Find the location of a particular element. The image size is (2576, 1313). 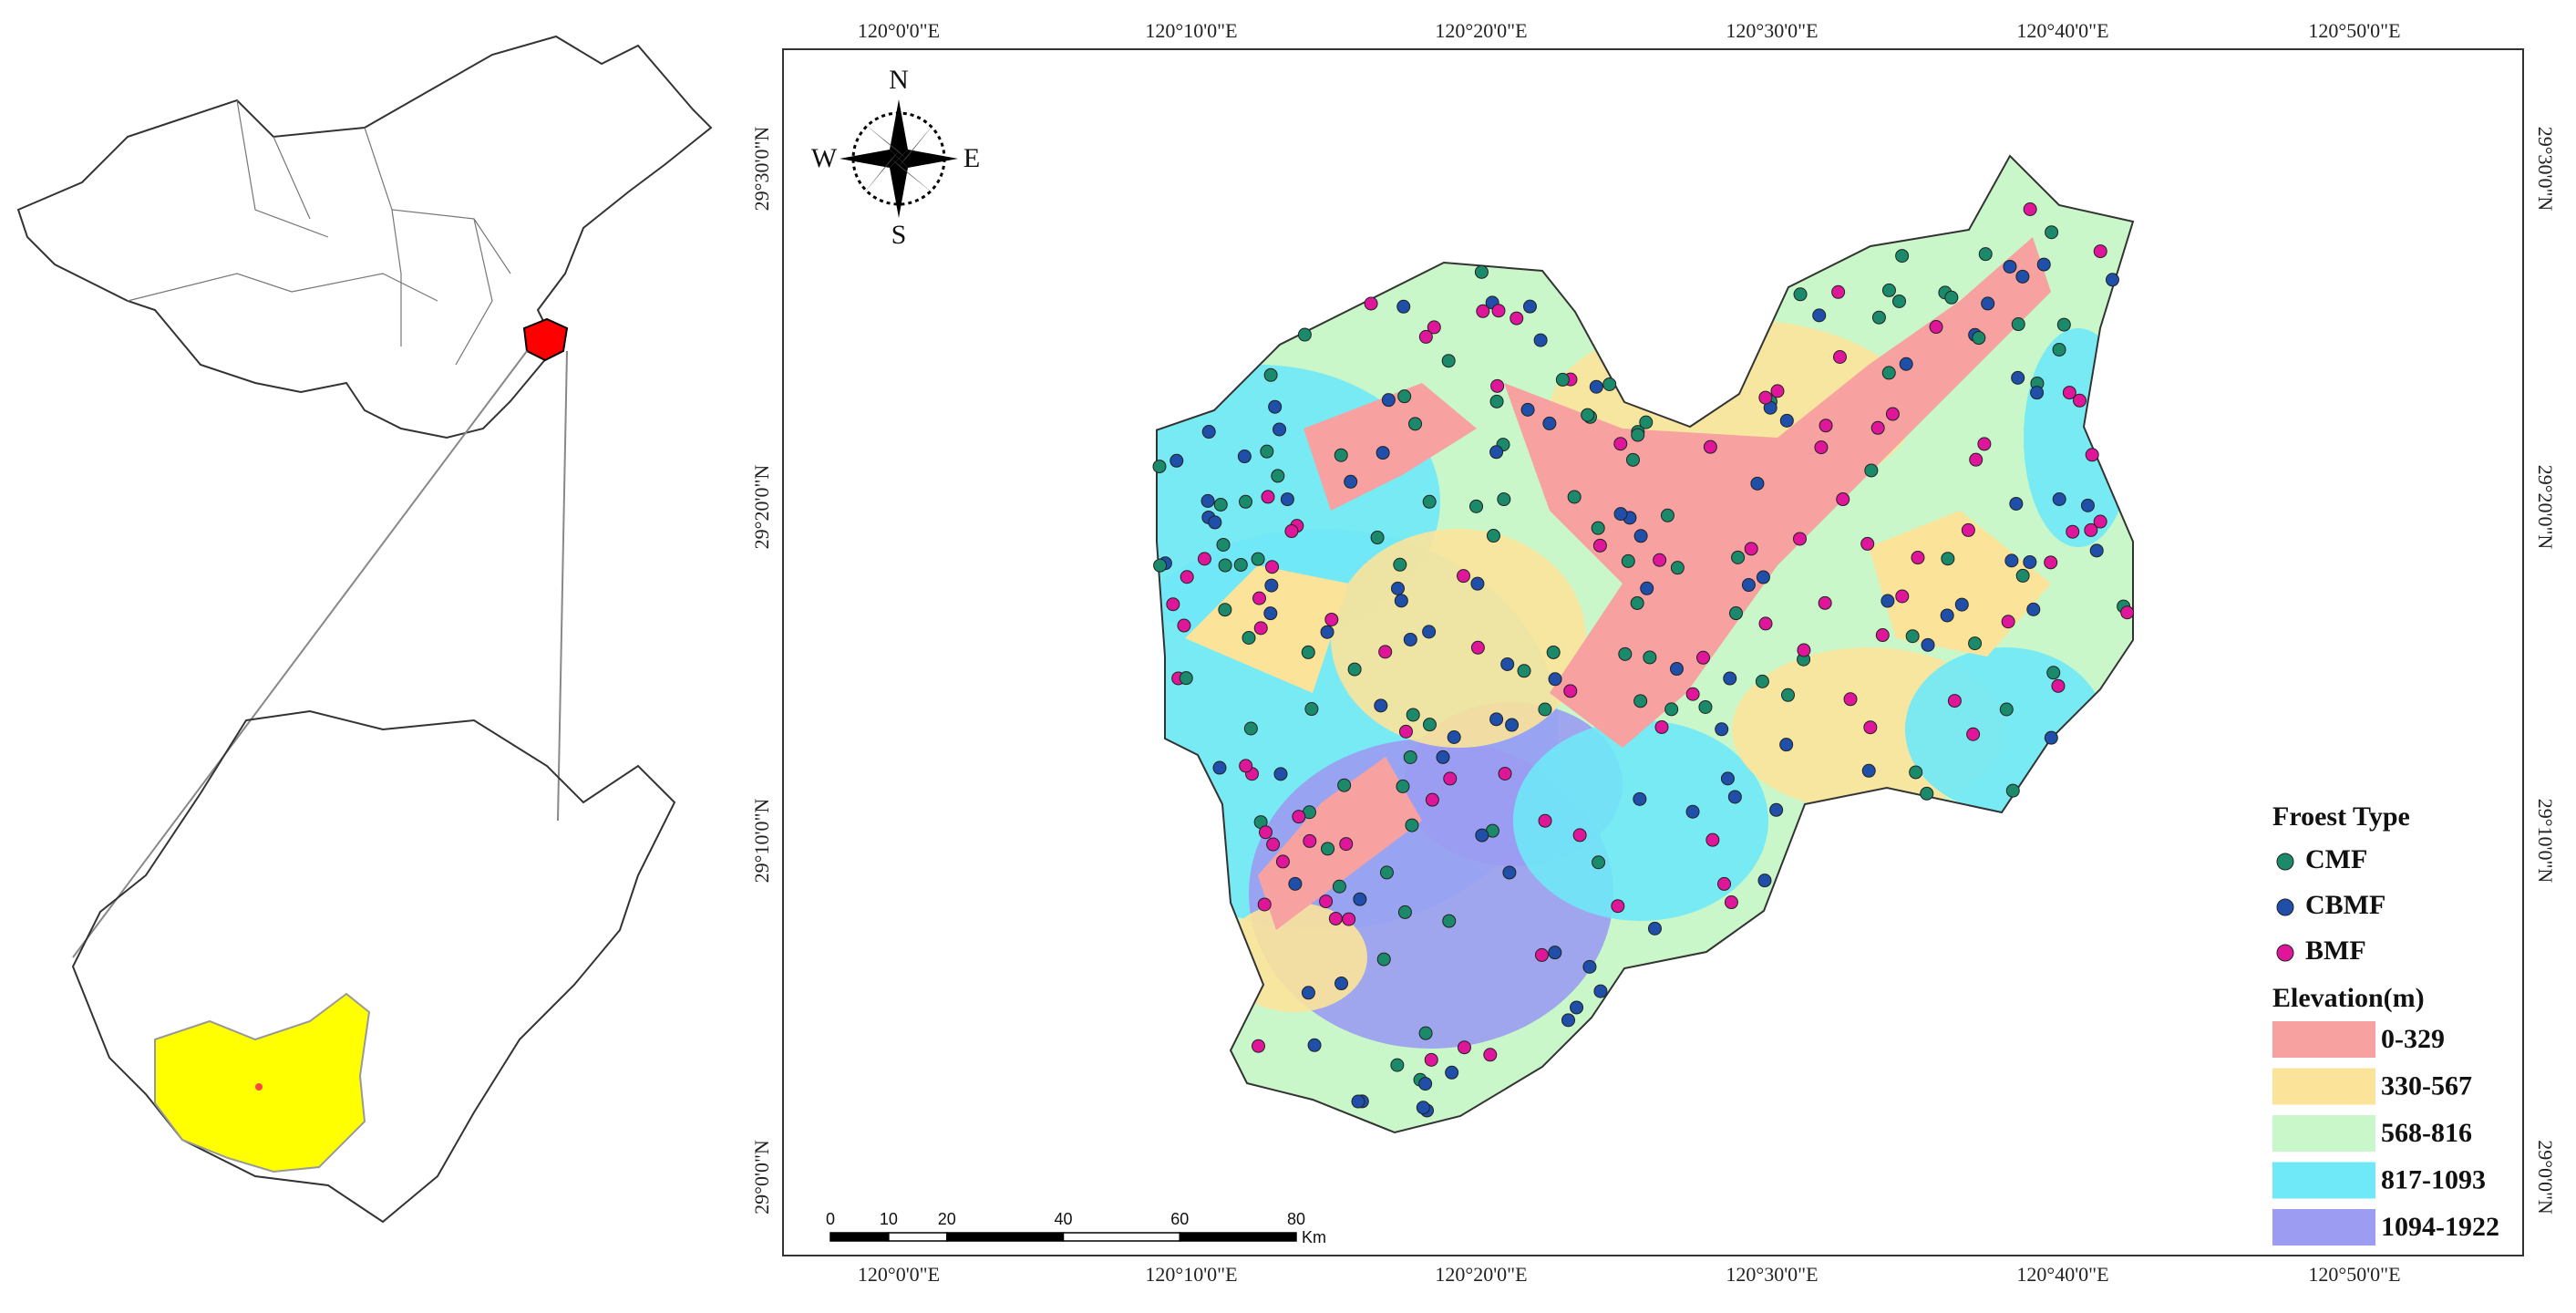

zhejiang-small is located at coordinates (545, 339).